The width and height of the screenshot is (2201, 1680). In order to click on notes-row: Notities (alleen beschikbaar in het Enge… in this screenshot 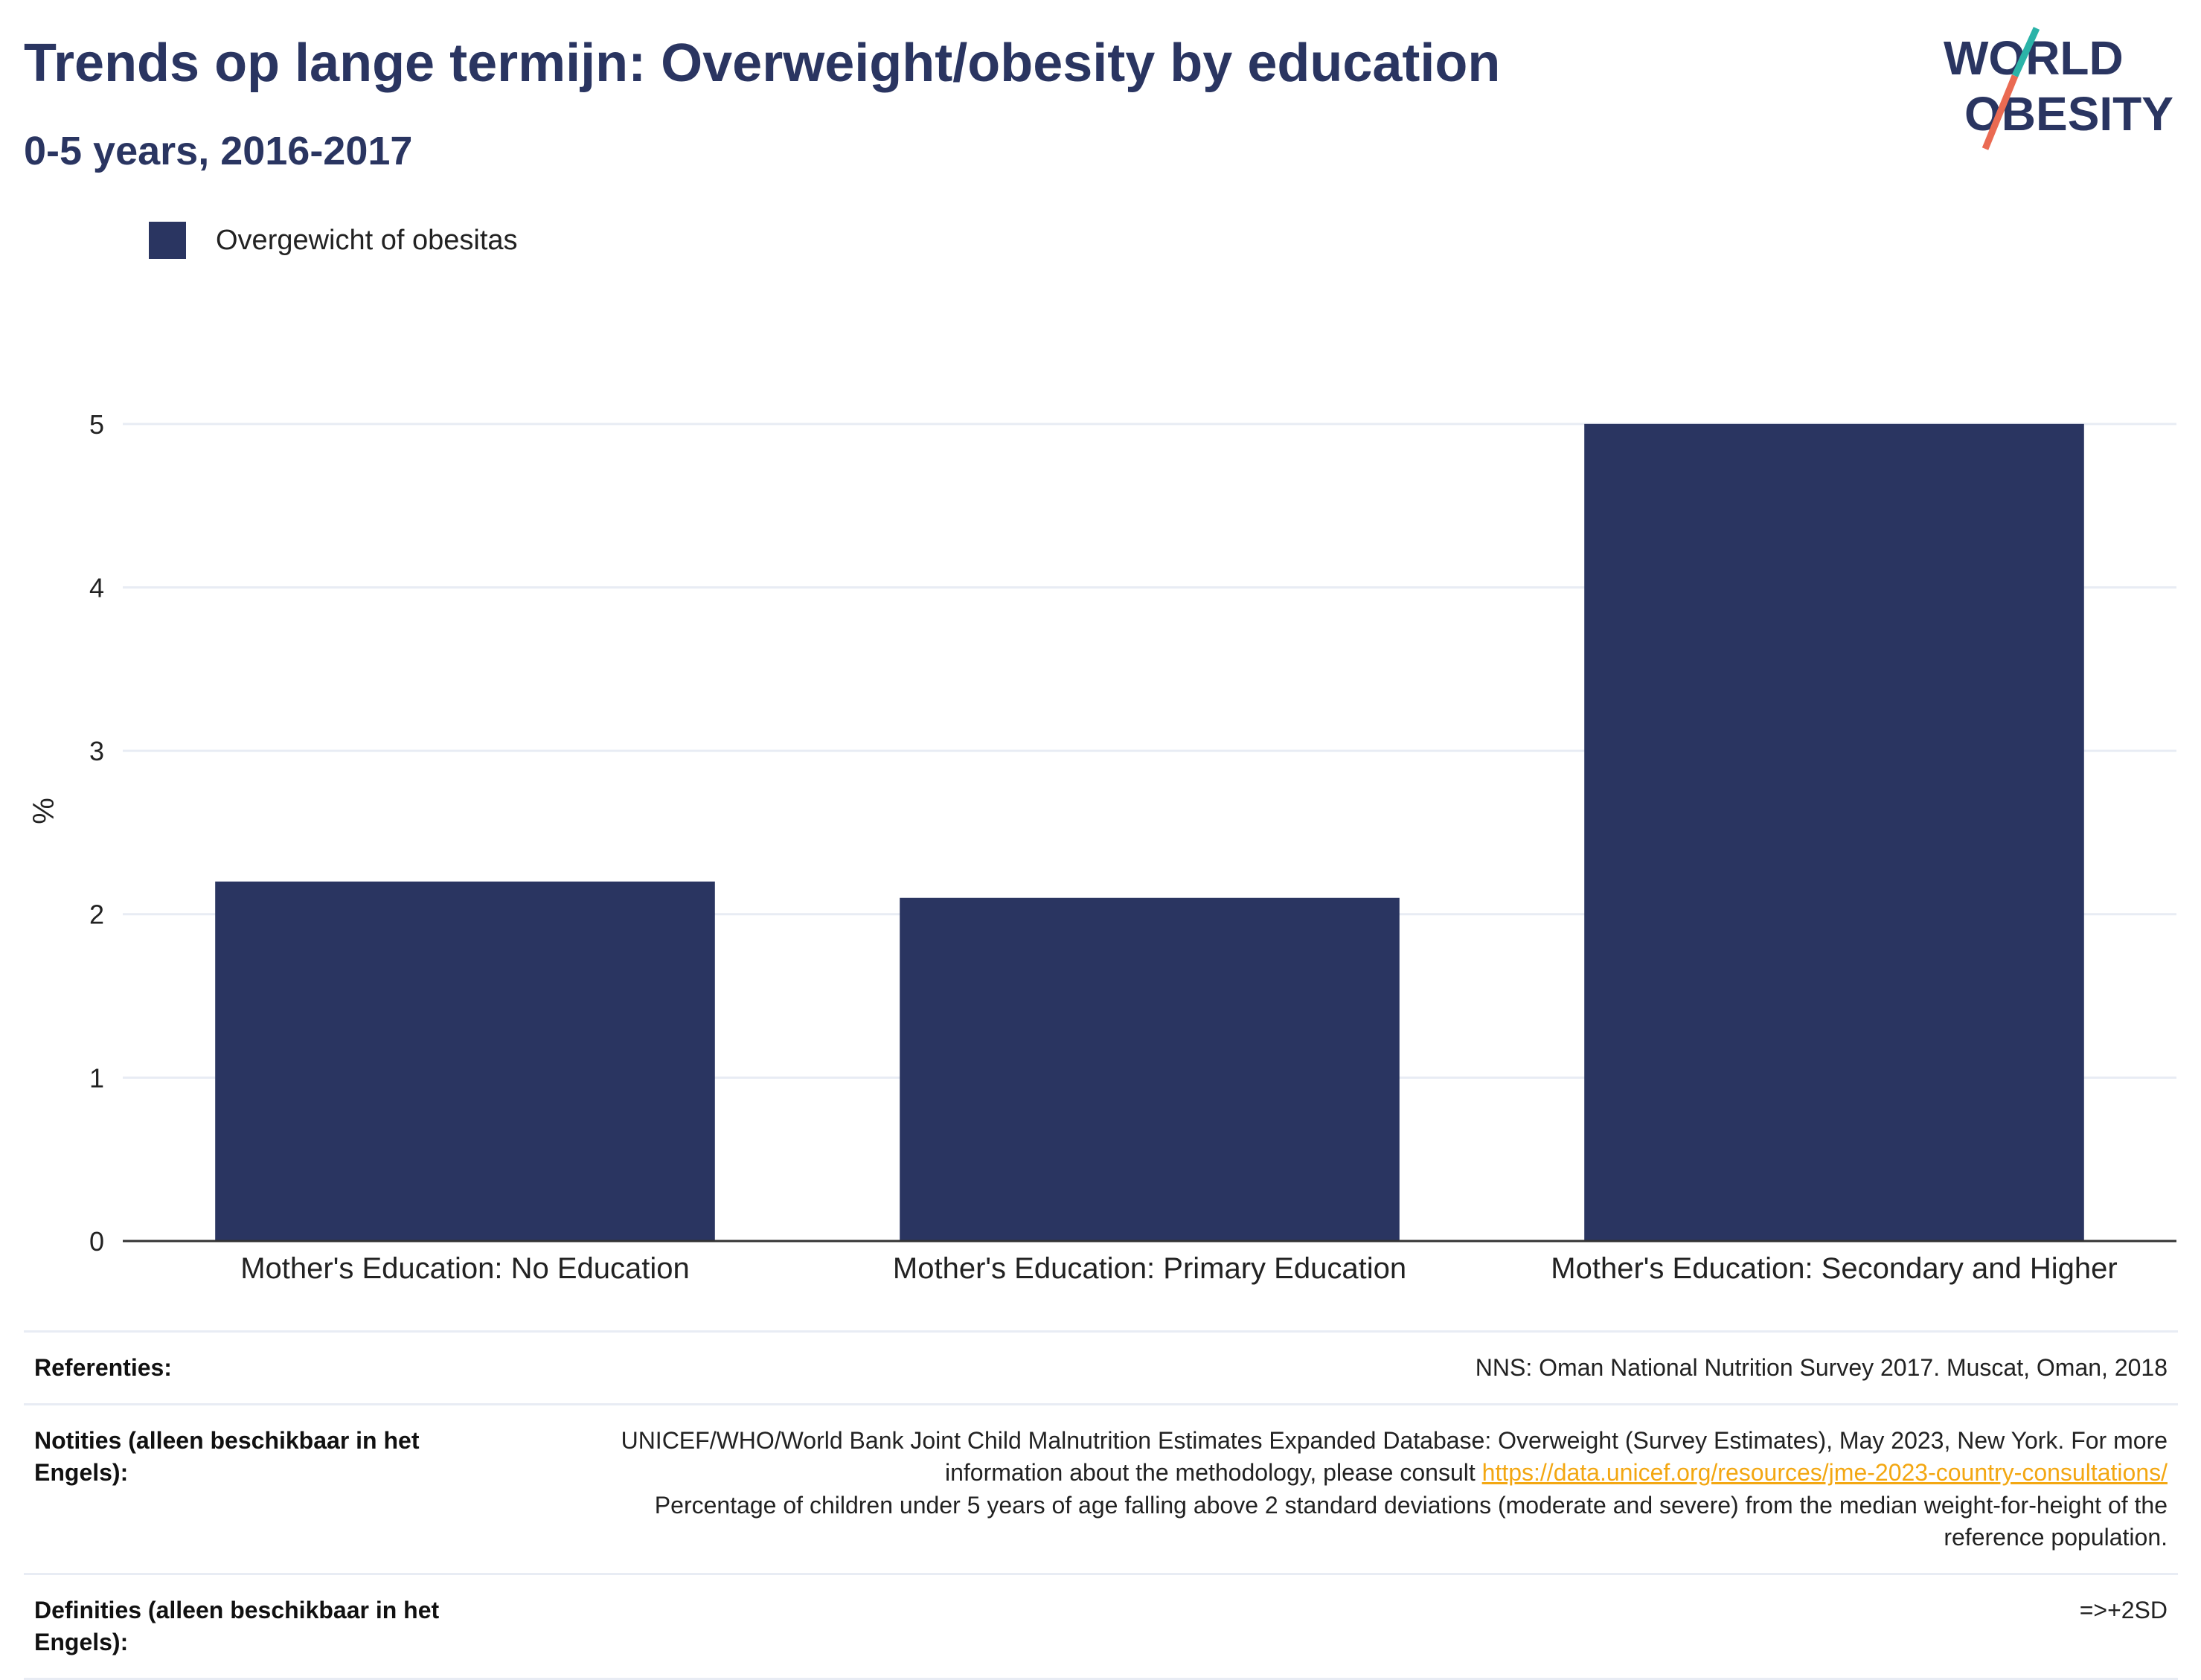, I will do `click(1101, 1488)`.